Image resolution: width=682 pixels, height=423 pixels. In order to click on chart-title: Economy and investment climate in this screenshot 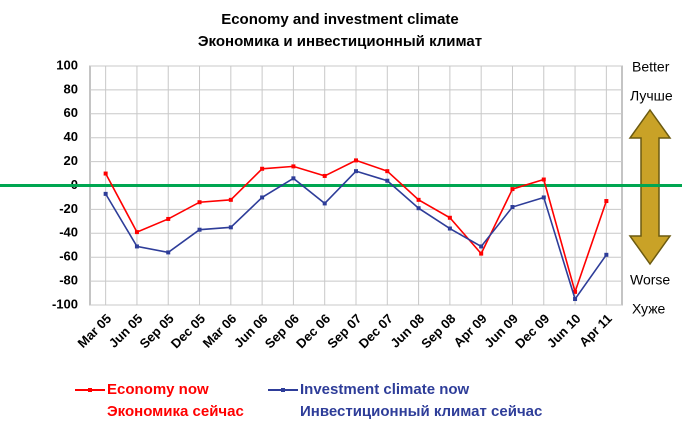, I will do `click(340, 19)`.